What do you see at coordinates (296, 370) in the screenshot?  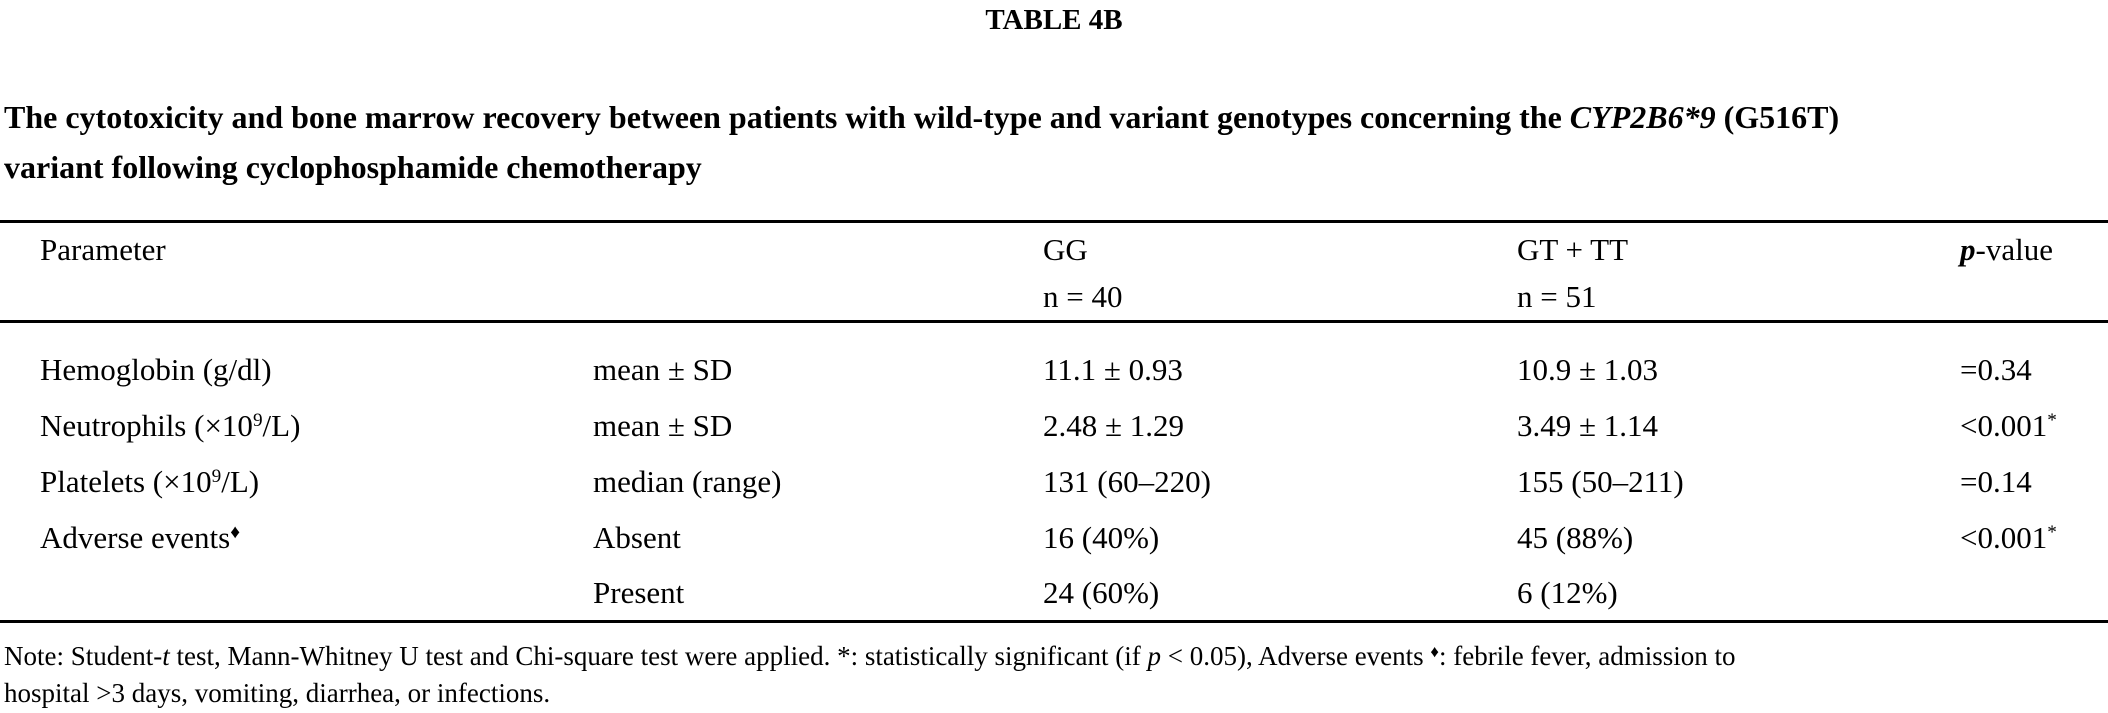 I see `param-cell: Hemoglobin (g/dl)` at bounding box center [296, 370].